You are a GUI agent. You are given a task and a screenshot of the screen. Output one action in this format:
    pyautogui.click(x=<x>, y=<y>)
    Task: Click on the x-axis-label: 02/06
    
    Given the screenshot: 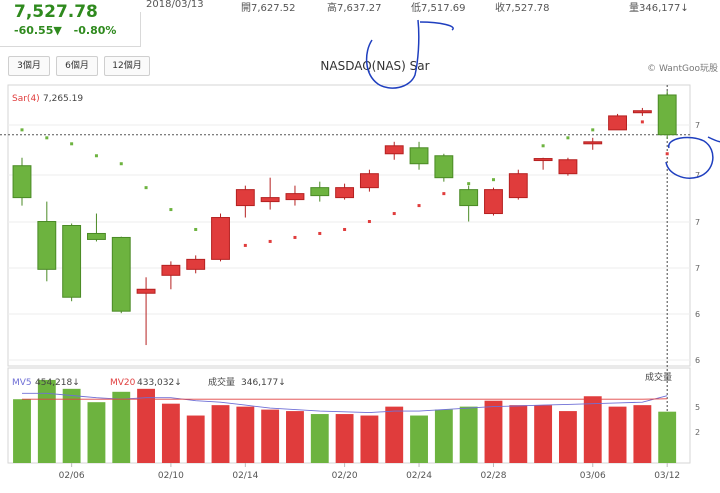 What is the action you would take?
    pyautogui.click(x=72, y=476)
    